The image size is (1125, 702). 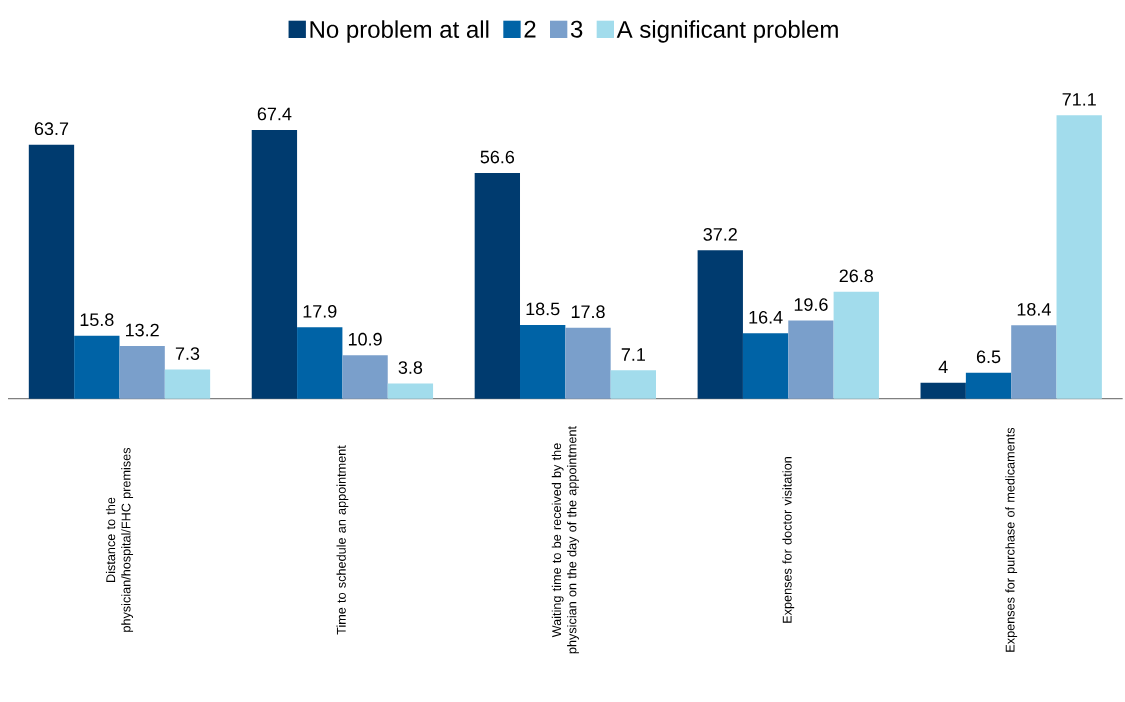 What do you see at coordinates (1011, 539) in the screenshot?
I see `x-tick-label: Expenses for purchase of medicaments` at bounding box center [1011, 539].